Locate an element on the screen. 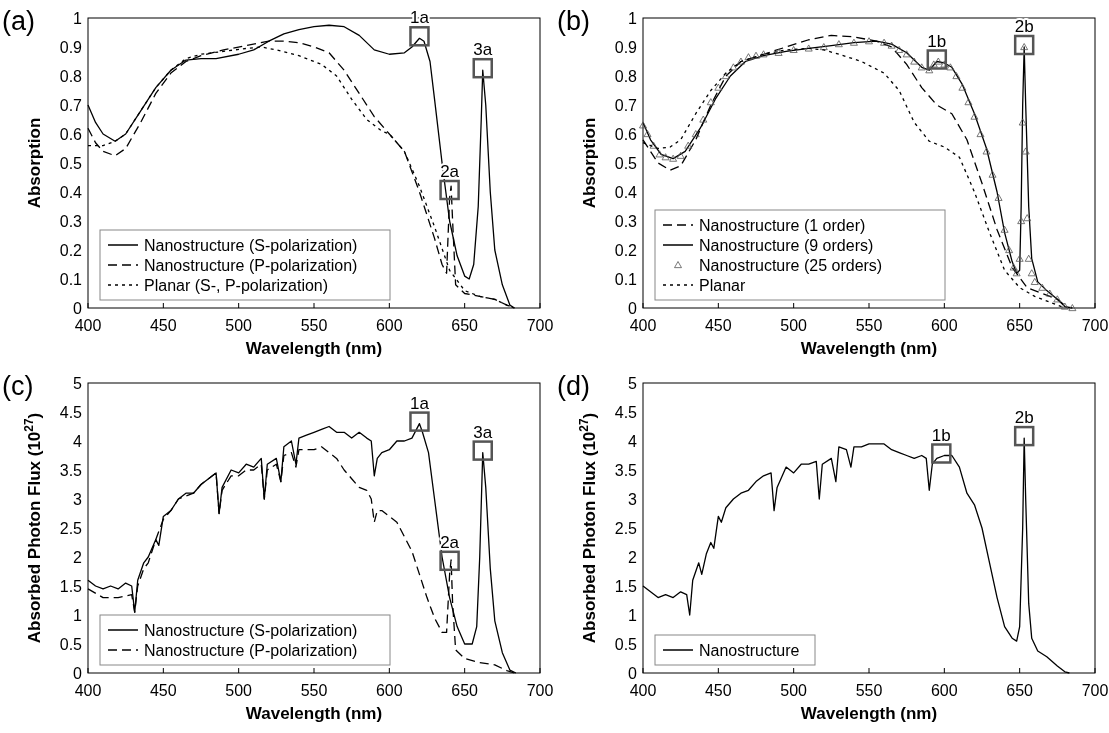 Image resolution: width=1109 pixels, height=733 pixels. chart-title: (d) is located at coordinates (573, 386).